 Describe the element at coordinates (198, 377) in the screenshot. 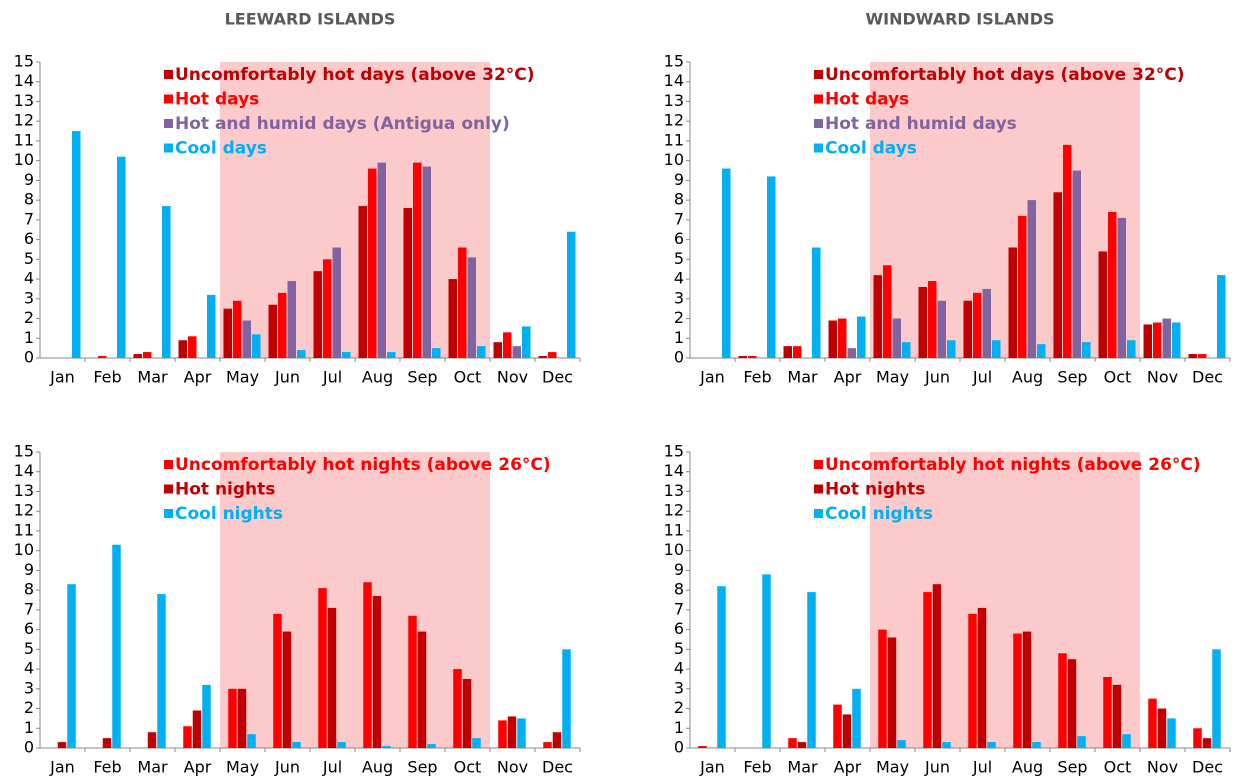

I see `x-tick-label: Apr` at that location.